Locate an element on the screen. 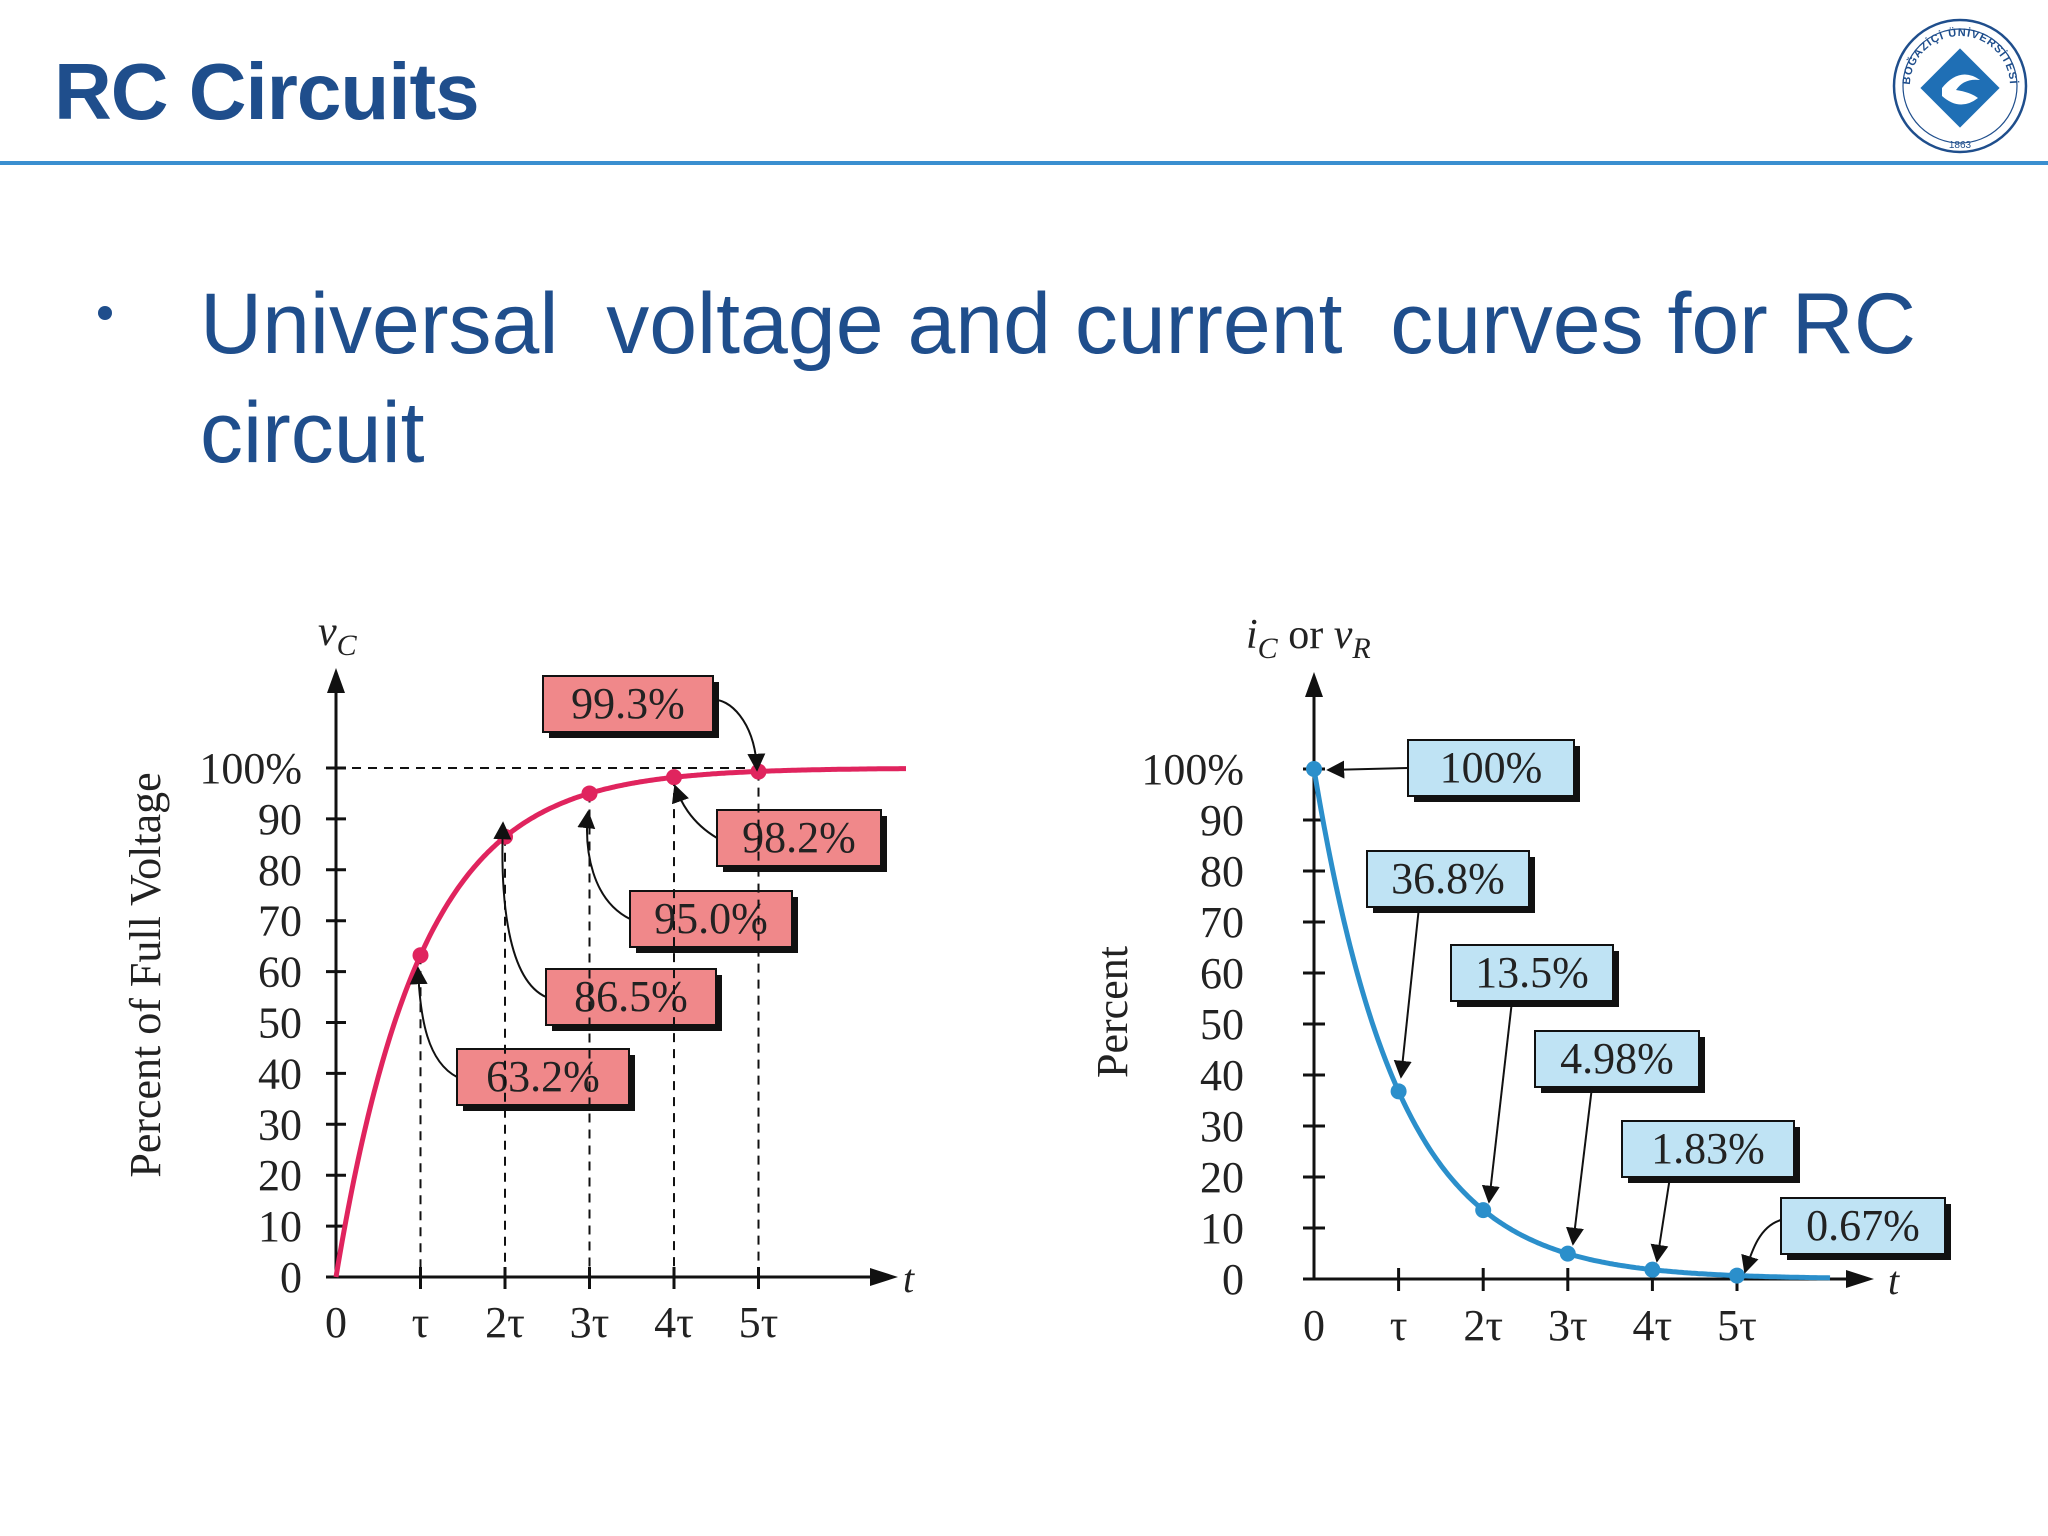 This screenshot has width=2048, height=1536. charge-curve is located at coordinates (619, 1022).